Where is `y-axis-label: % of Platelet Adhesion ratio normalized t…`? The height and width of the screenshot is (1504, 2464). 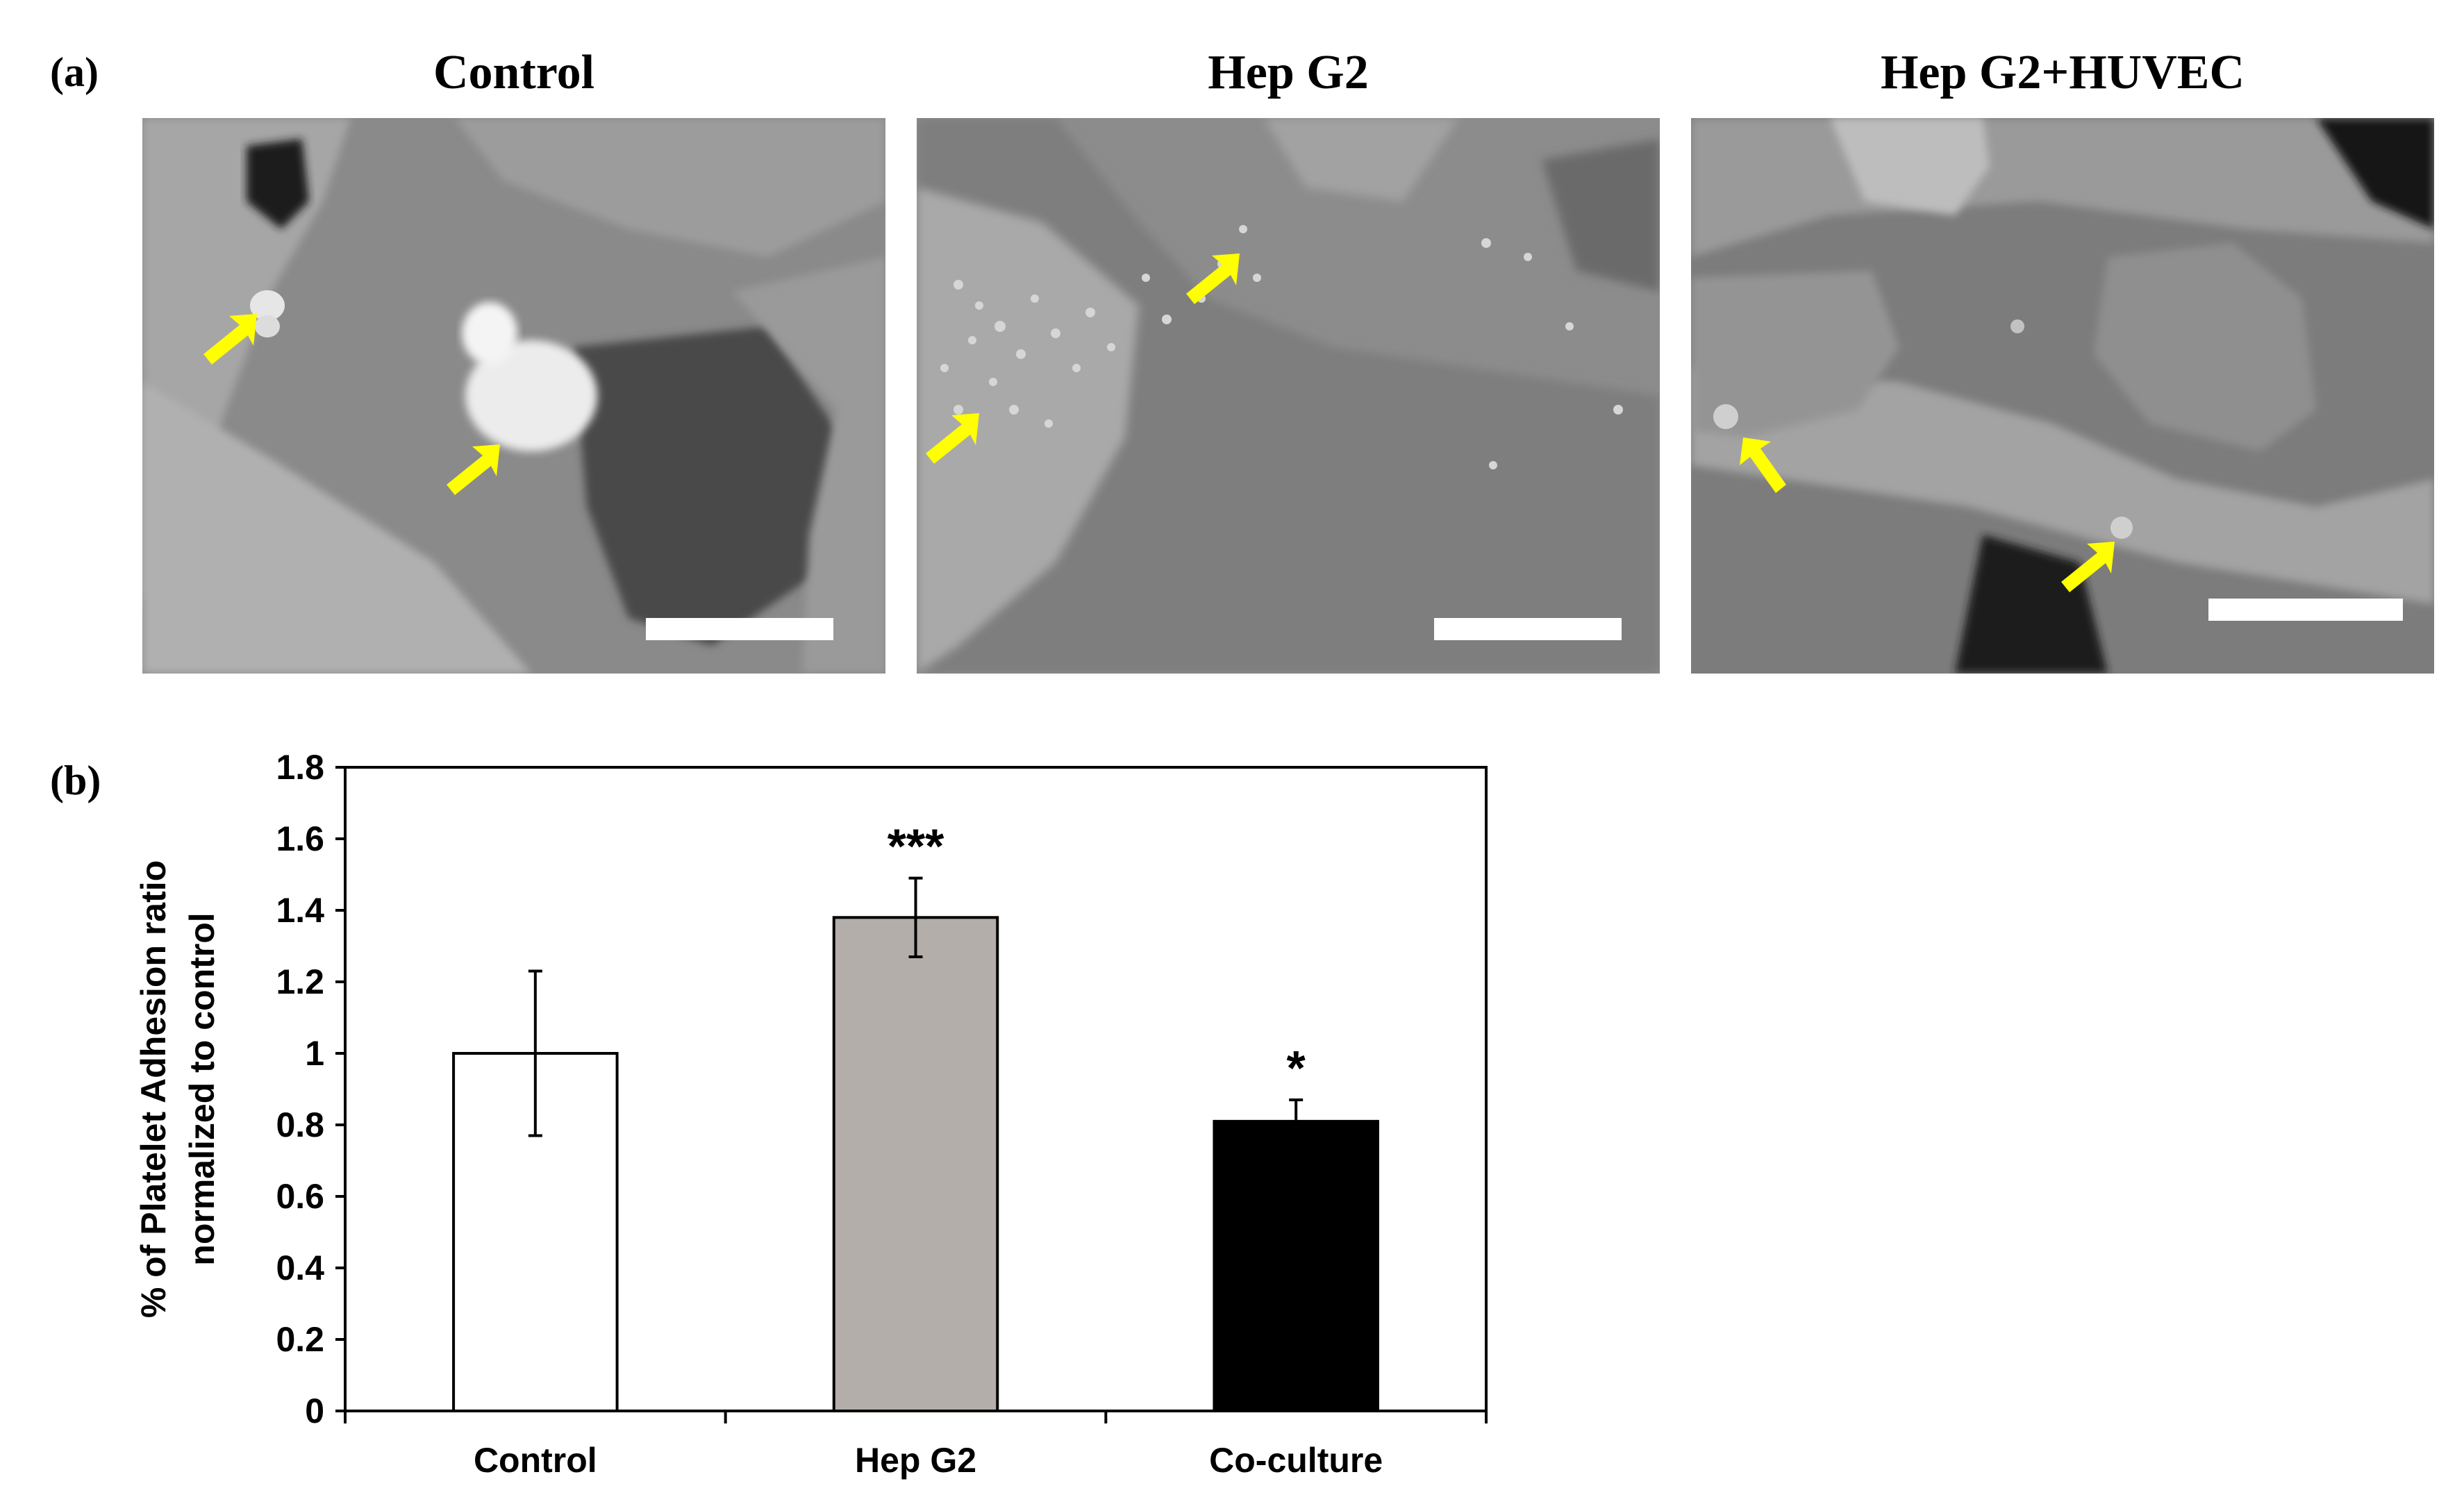 y-axis-label: % of Platelet Adhesion ratio normalized t… is located at coordinates (178, 1089).